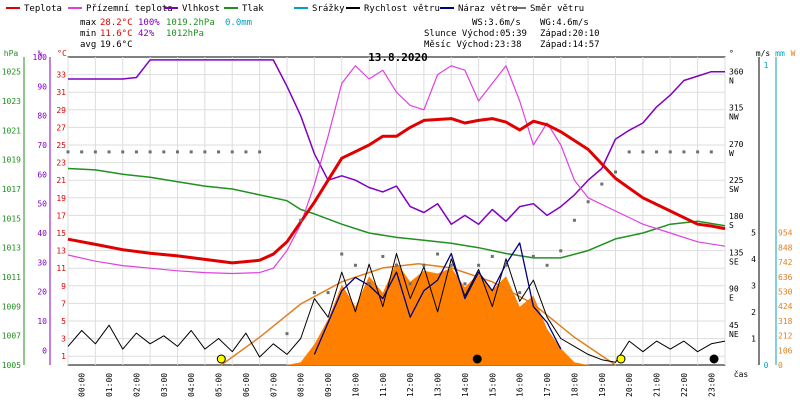 The image size is (800, 400). What do you see at coordinates (61, 92) in the screenshot?
I see `temp-tick-15: 31` at bounding box center [61, 92].